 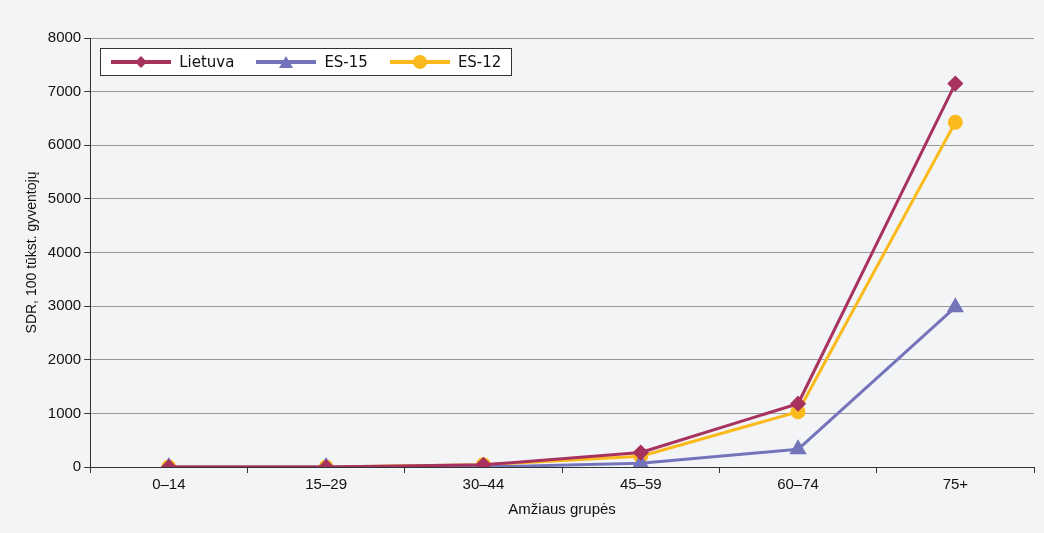 I want to click on y-tick-label: 8000, so click(x=64, y=37).